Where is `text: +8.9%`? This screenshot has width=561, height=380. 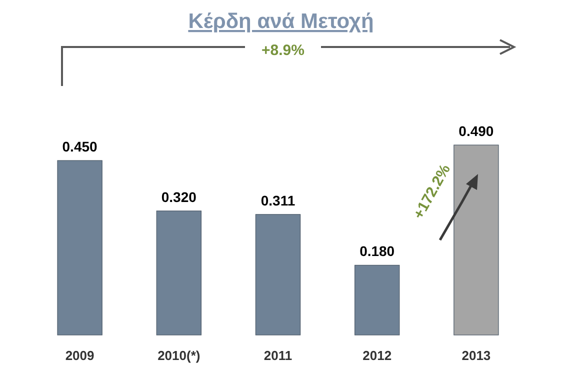 text: +8.9% is located at coordinates (283, 50).